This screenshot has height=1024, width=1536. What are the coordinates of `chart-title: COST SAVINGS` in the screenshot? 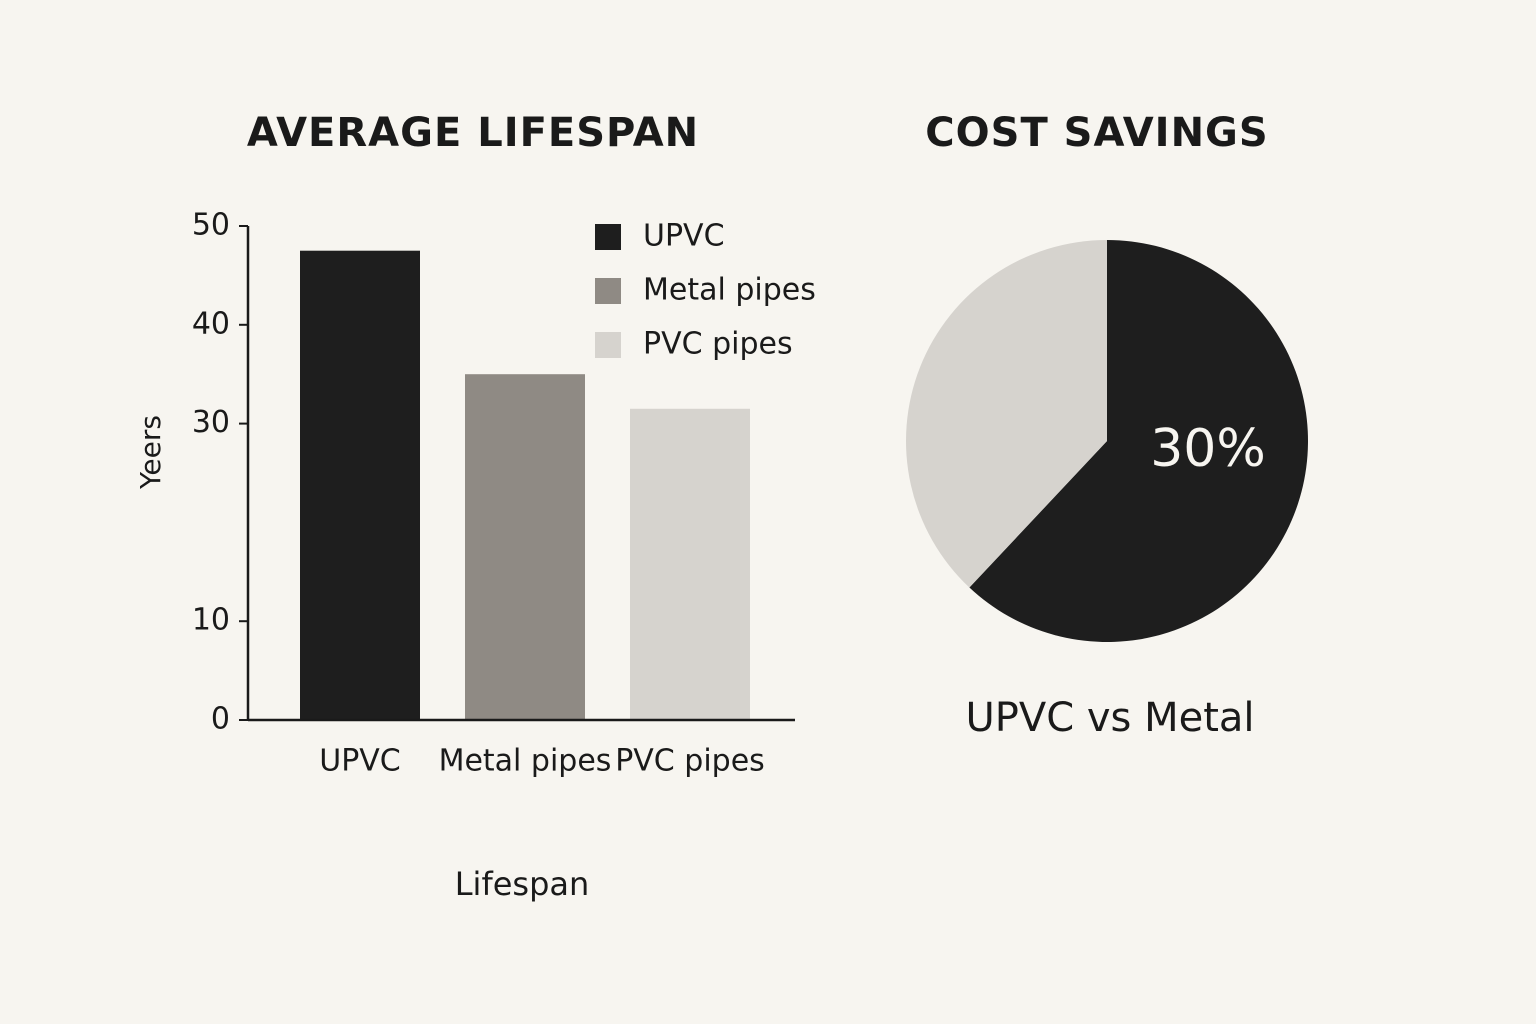 It's located at (1096, 133).